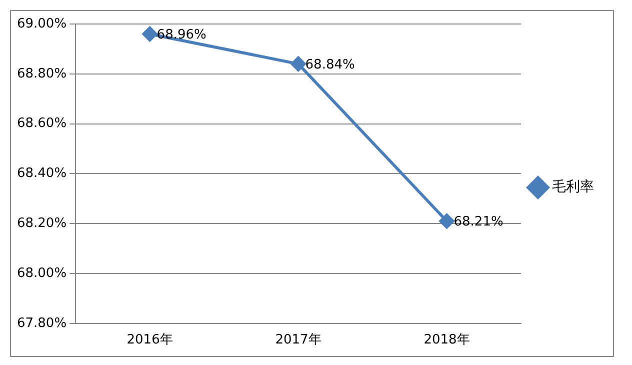 The image size is (632, 365). What do you see at coordinates (573, 187) in the screenshot?
I see `legend-label: 毛利率` at bounding box center [573, 187].